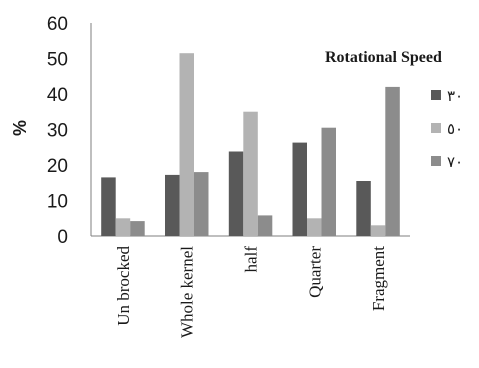 This screenshot has width=479, height=368. What do you see at coordinates (383, 57) in the screenshot?
I see `legend-title: Rotational Speed` at bounding box center [383, 57].